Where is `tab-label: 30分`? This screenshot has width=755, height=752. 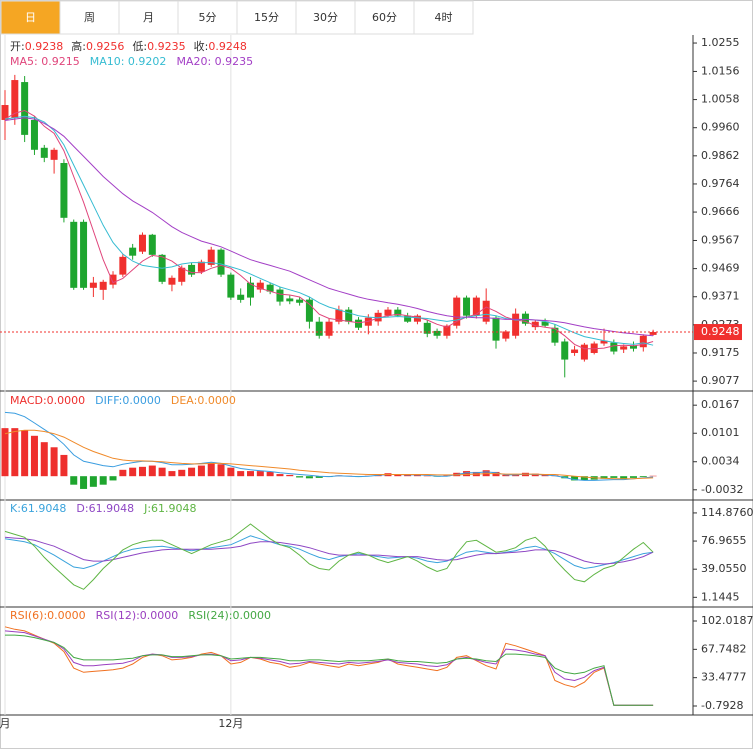 tab-label: 30分 is located at coordinates (325, 17).